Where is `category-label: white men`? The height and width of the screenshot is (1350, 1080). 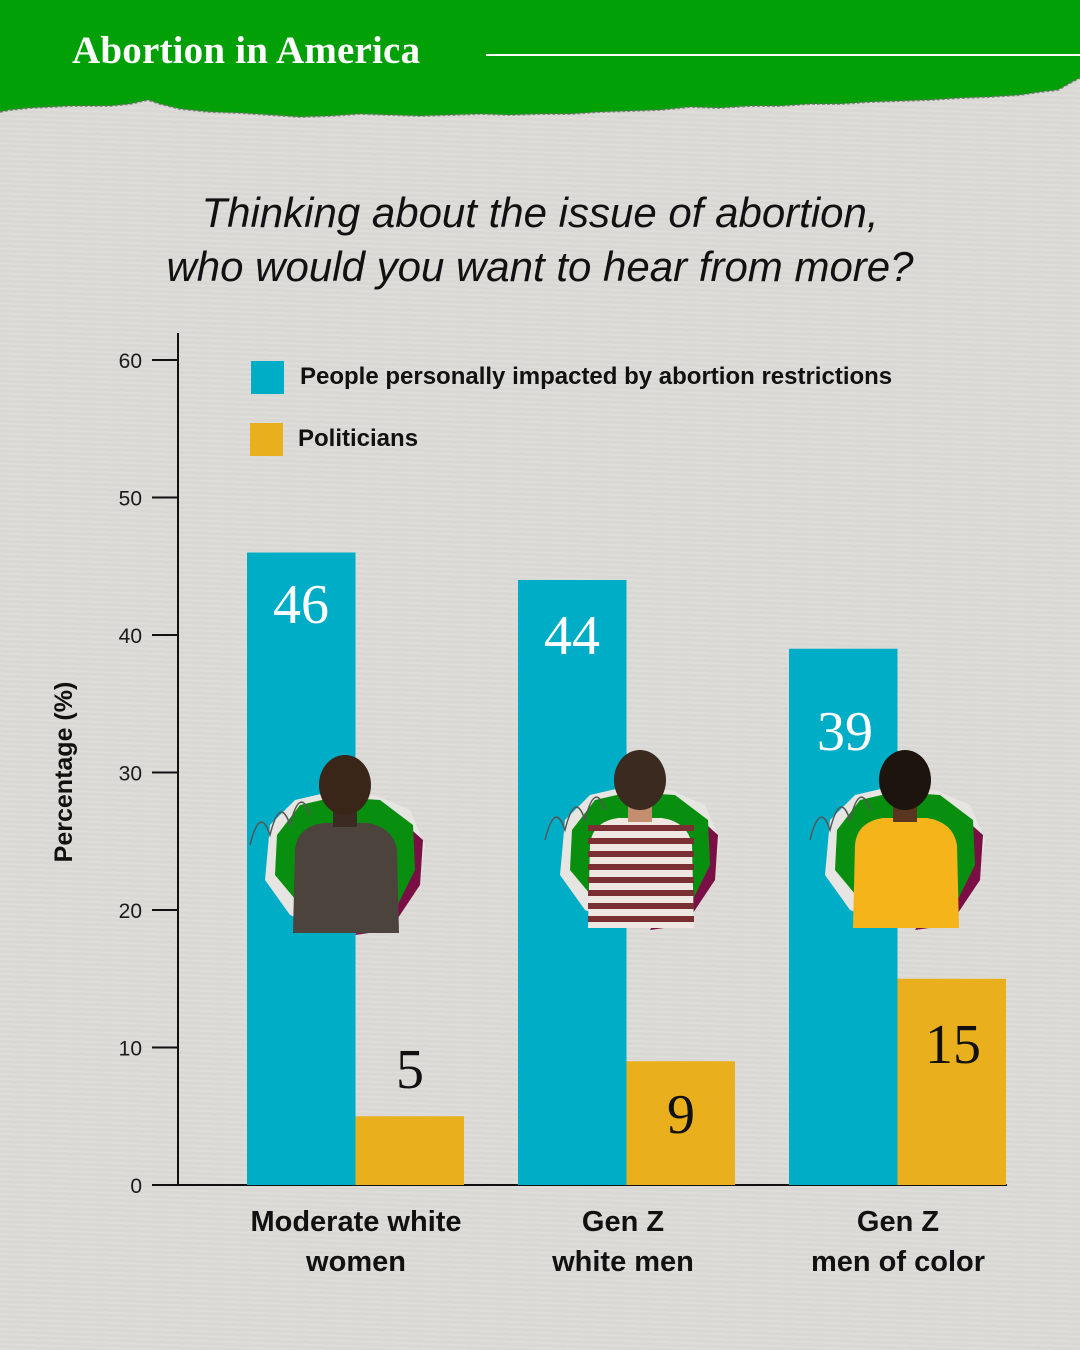
category-label: white men is located at coordinates (622, 1262).